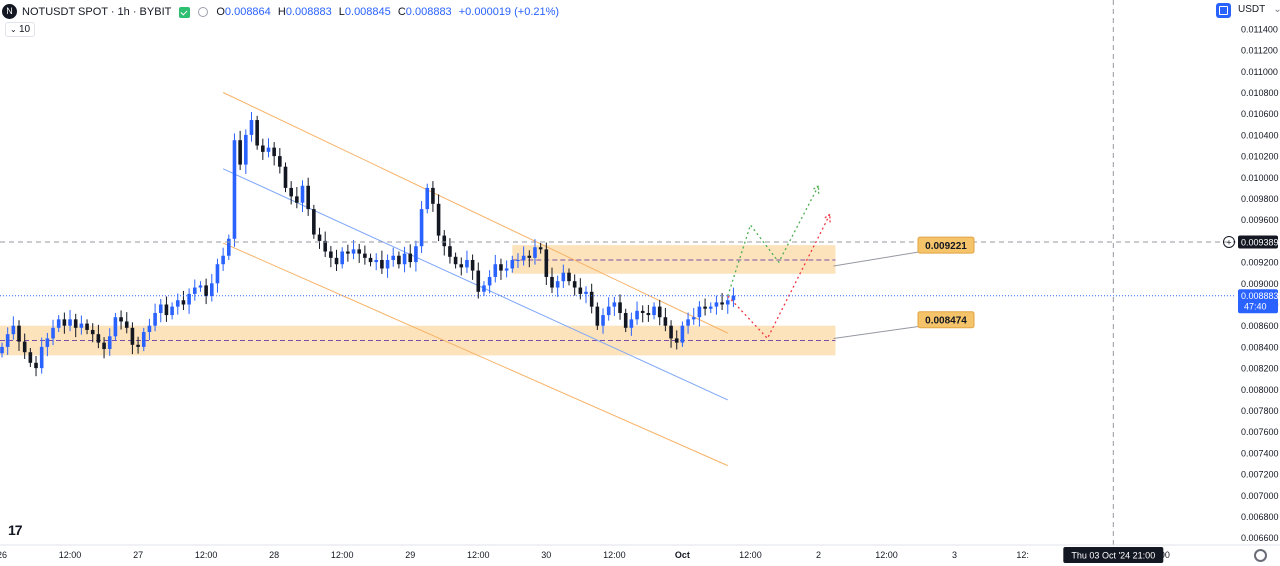  I want to click on volume-value: 10, so click(24, 29).